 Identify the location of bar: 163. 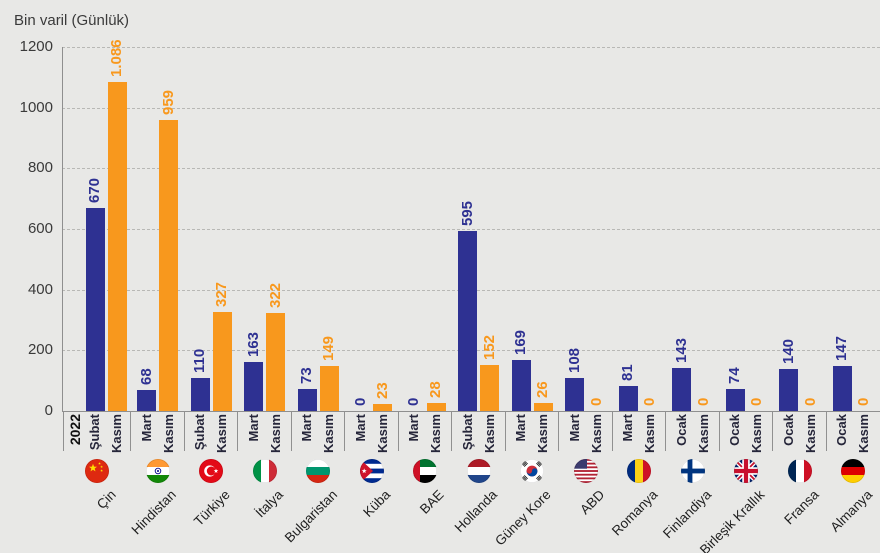
(254, 371).